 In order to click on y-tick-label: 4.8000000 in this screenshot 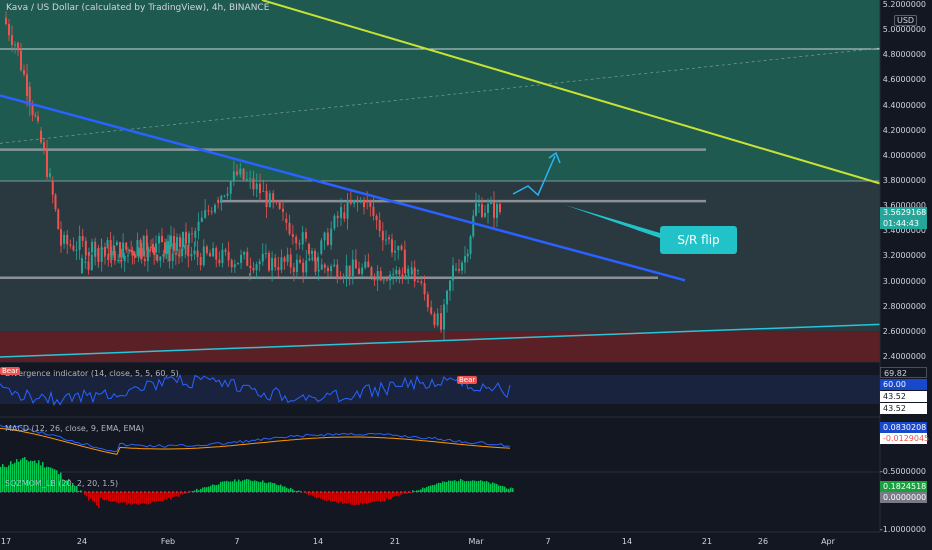, I will do `click(904, 55)`.